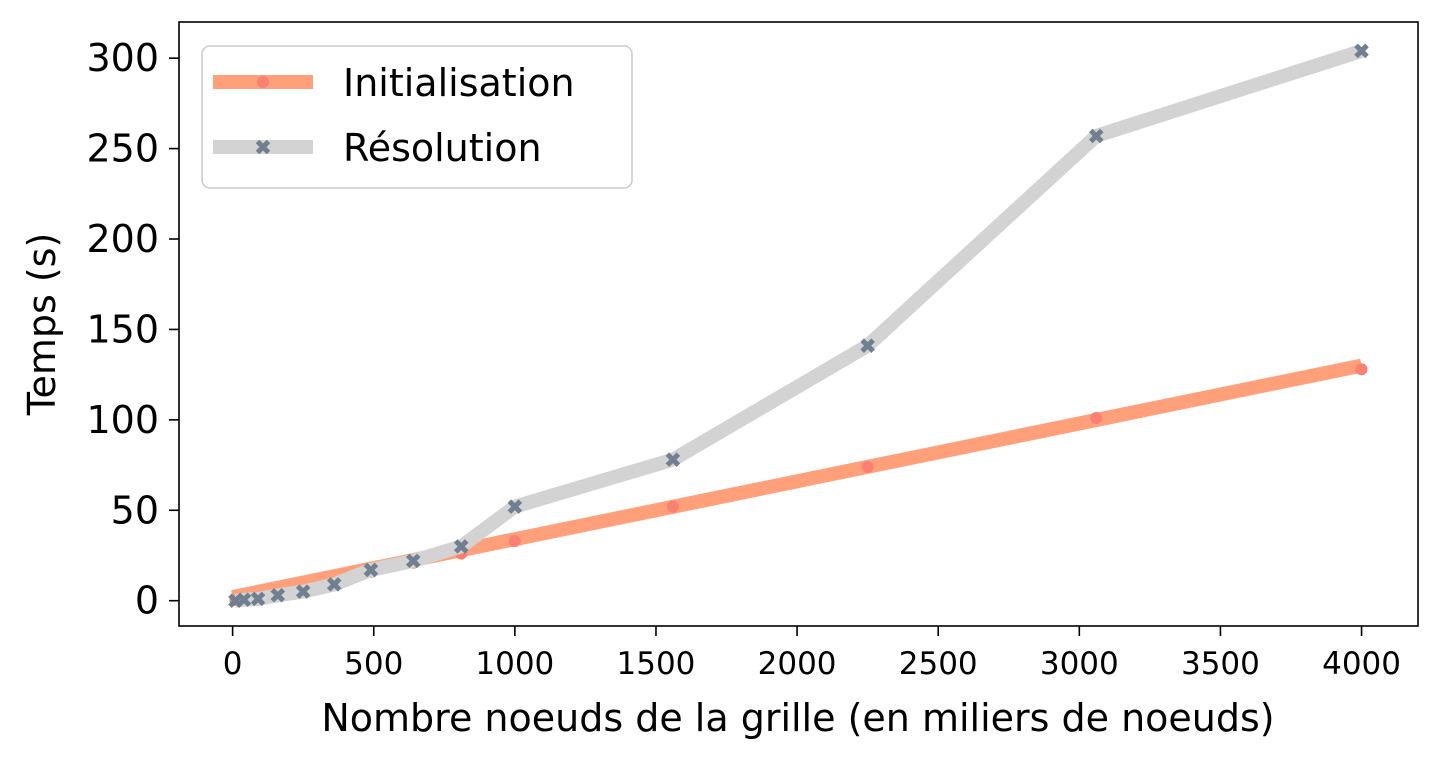 The width and height of the screenshot is (1441, 759). What do you see at coordinates (442, 148) in the screenshot?
I see `legend-label: Résolution` at bounding box center [442, 148].